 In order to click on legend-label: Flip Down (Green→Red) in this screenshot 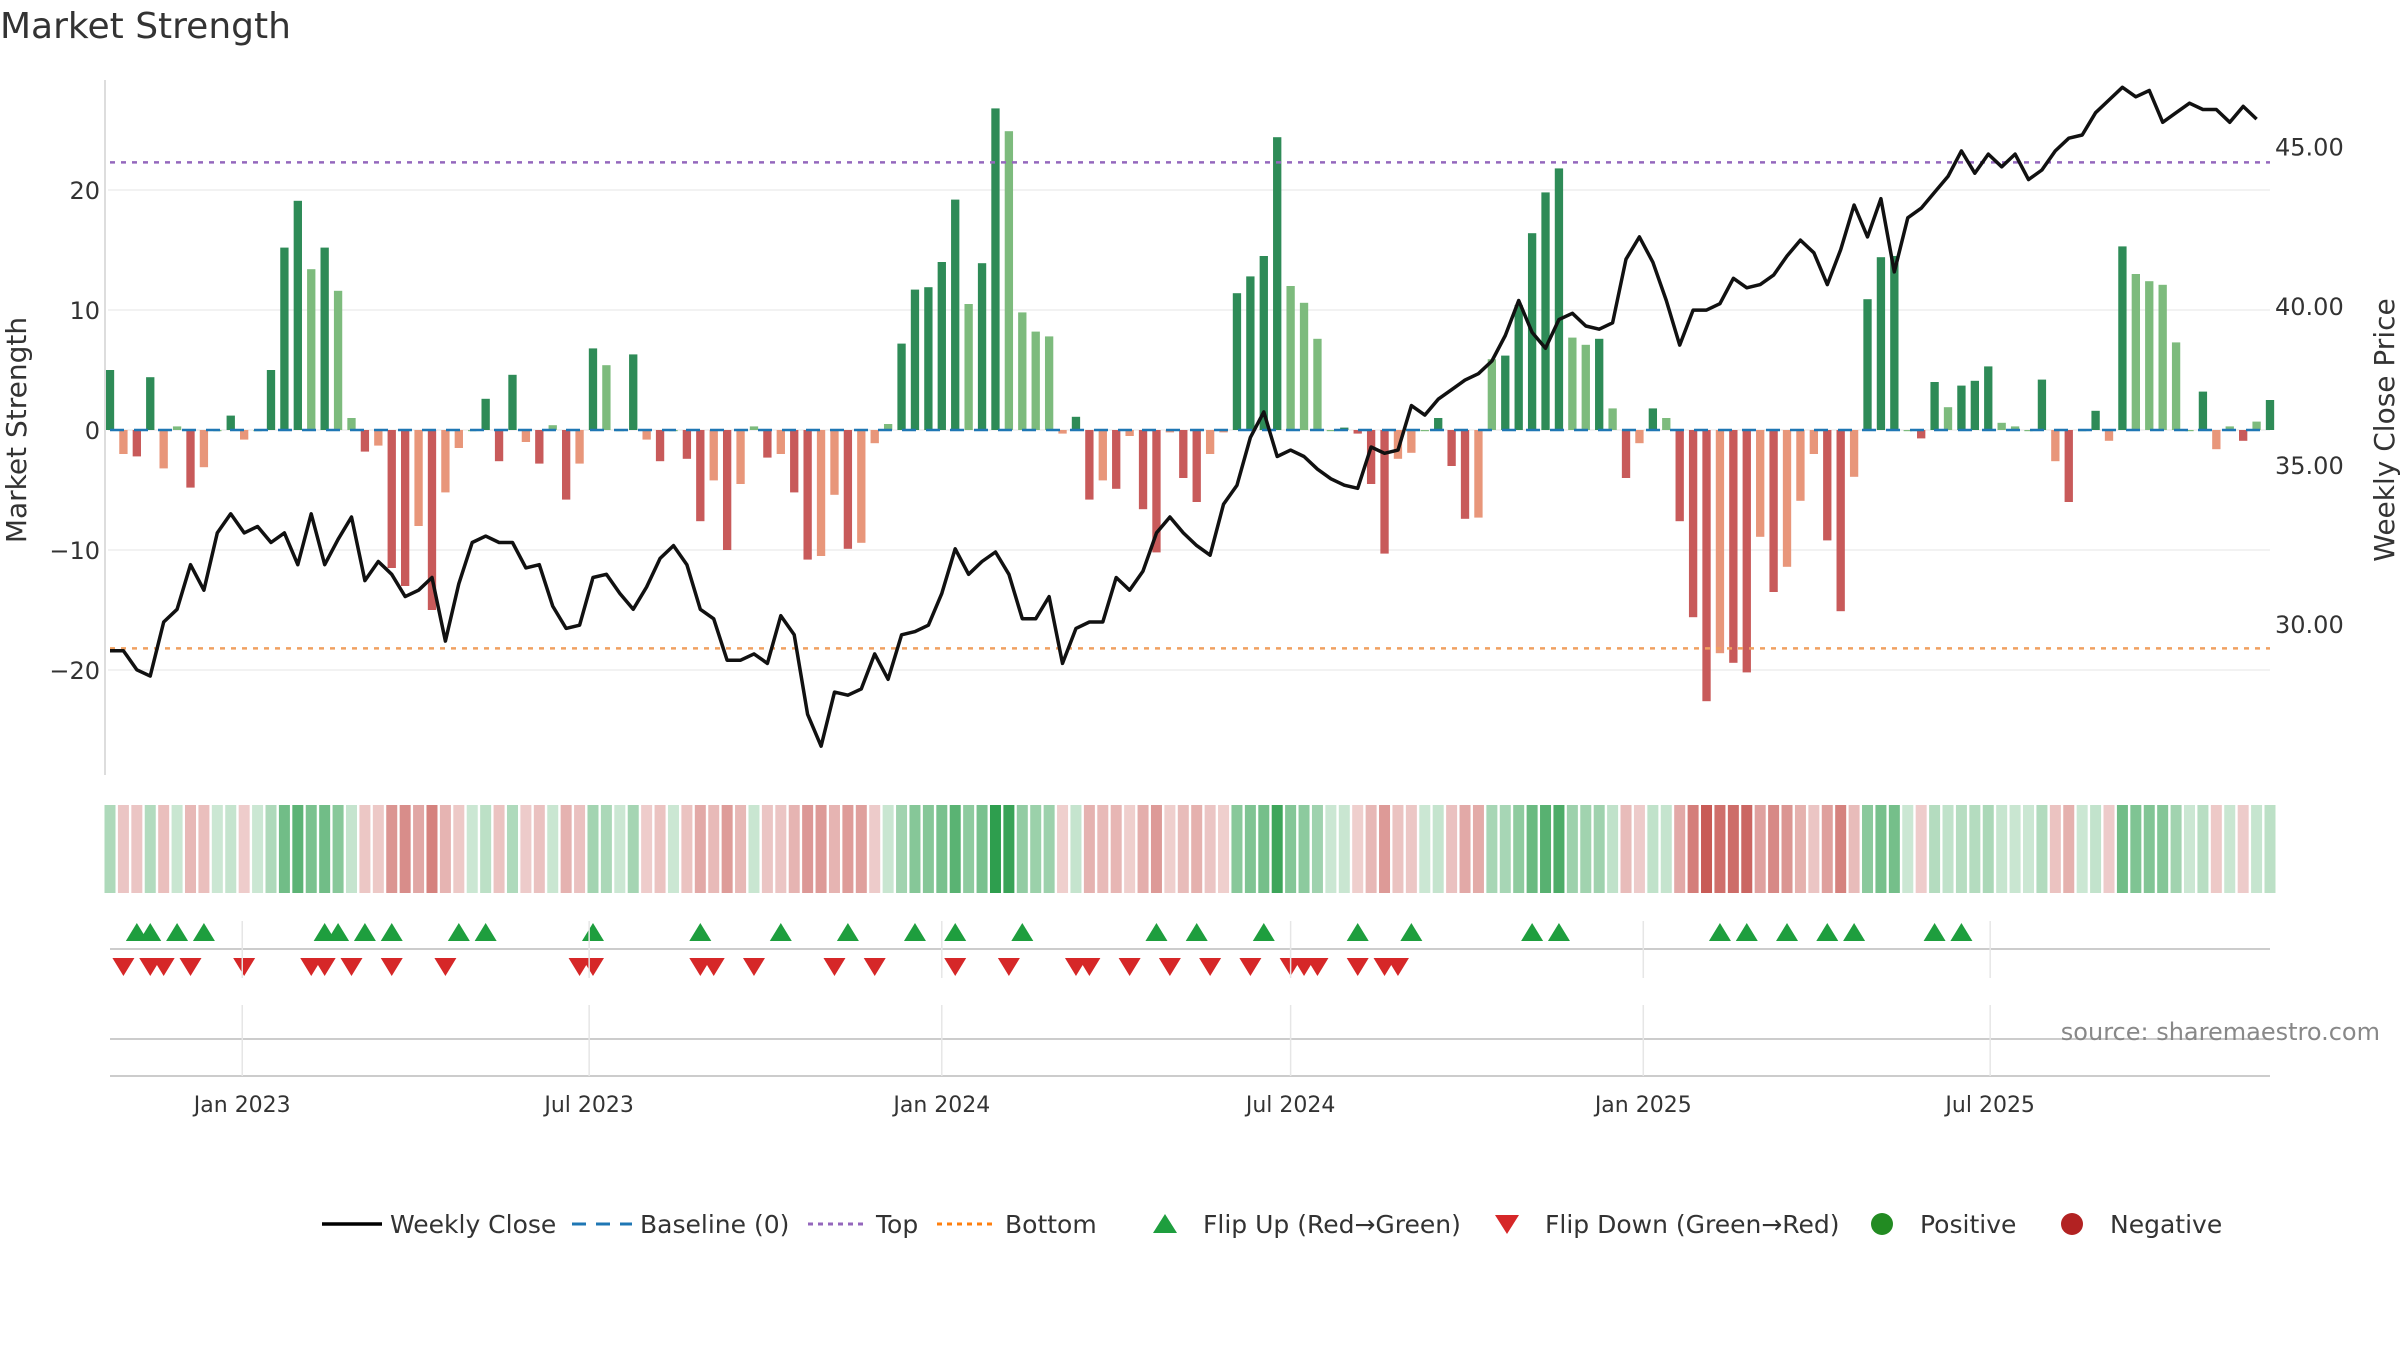, I will do `click(1692, 1224)`.